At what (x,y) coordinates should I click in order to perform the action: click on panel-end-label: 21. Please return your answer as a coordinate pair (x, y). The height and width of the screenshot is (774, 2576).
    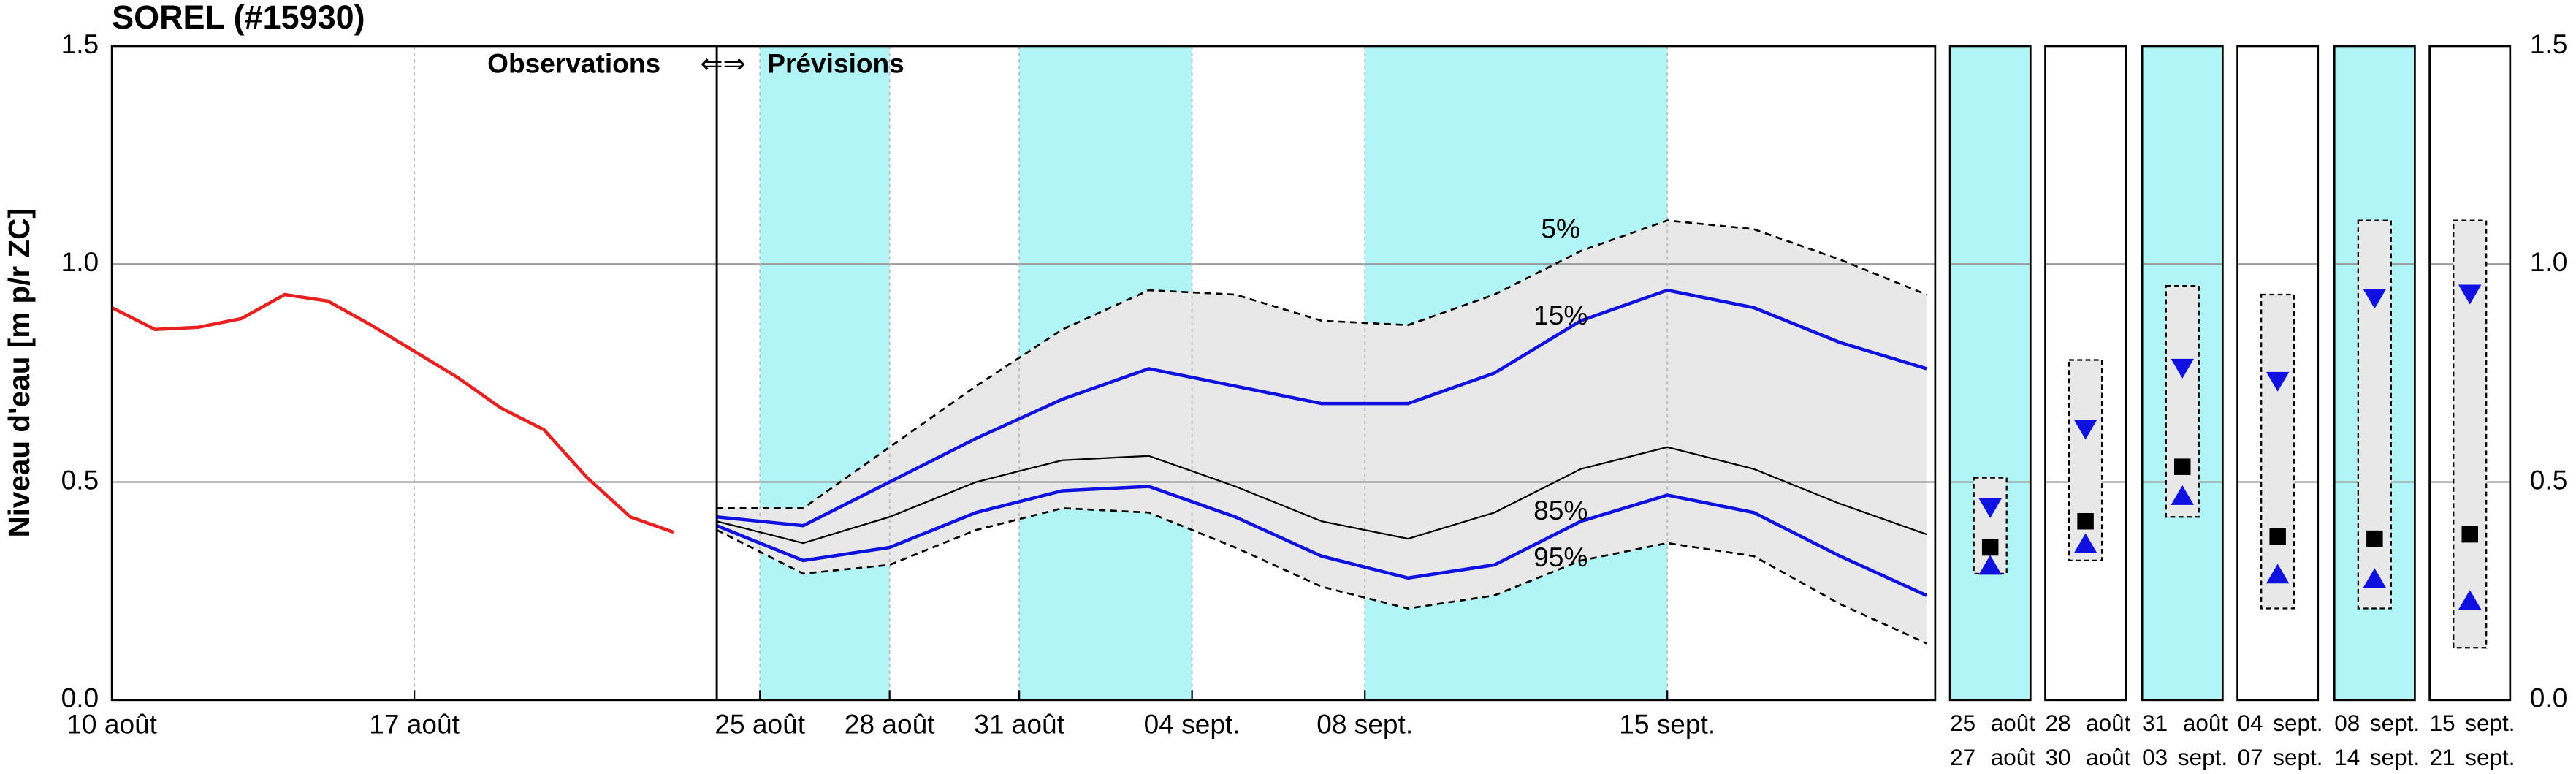
    Looking at the image, I should click on (2443, 758).